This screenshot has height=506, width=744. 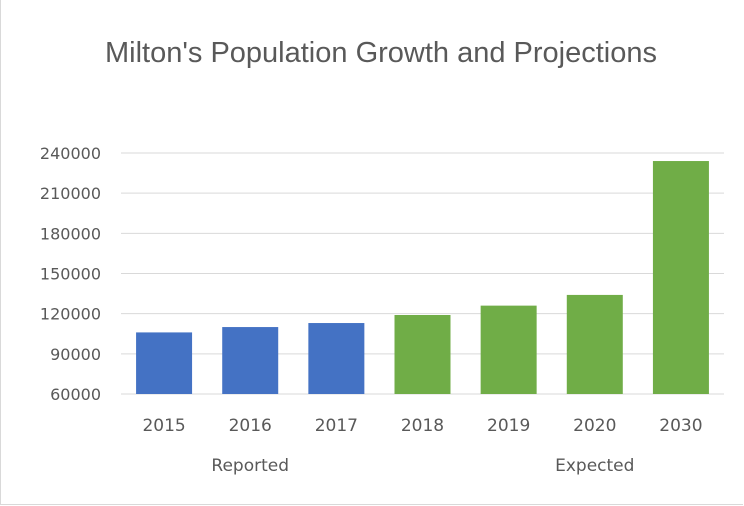 I want to click on group-labels: Reported Expected, so click(x=422, y=466).